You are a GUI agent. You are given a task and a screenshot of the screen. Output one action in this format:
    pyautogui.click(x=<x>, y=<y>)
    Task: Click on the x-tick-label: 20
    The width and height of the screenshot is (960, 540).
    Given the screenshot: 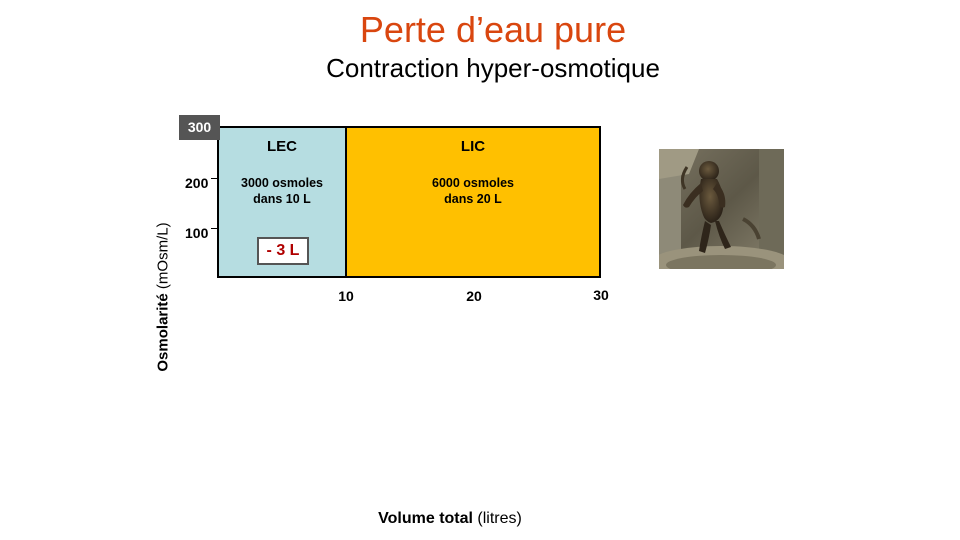 What is the action you would take?
    pyautogui.click(x=474, y=296)
    